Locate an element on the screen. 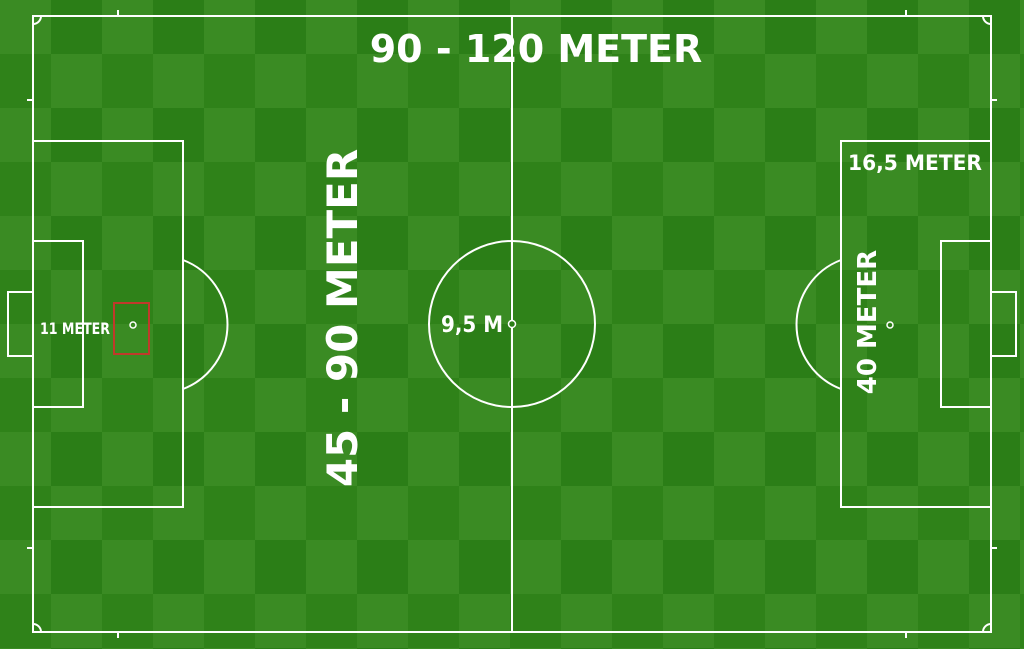 The image size is (1024, 649). penalty-area-depth-label: 16,5 METER is located at coordinates (915, 163).